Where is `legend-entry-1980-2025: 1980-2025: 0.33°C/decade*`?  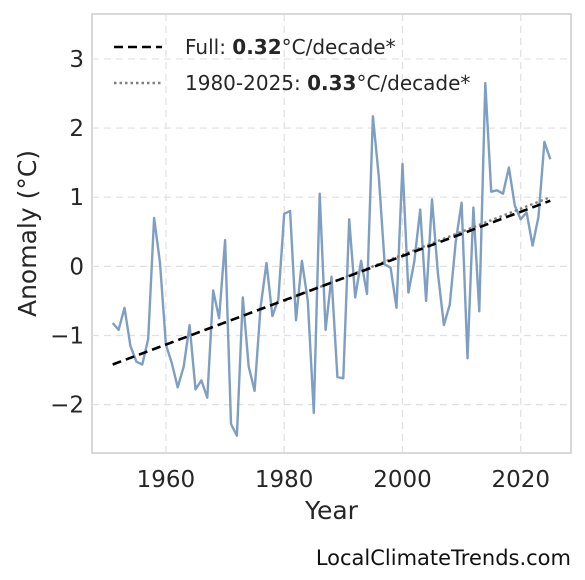 legend-entry-1980-2025: 1980-2025: 0.33°C/decade* is located at coordinates (327, 83).